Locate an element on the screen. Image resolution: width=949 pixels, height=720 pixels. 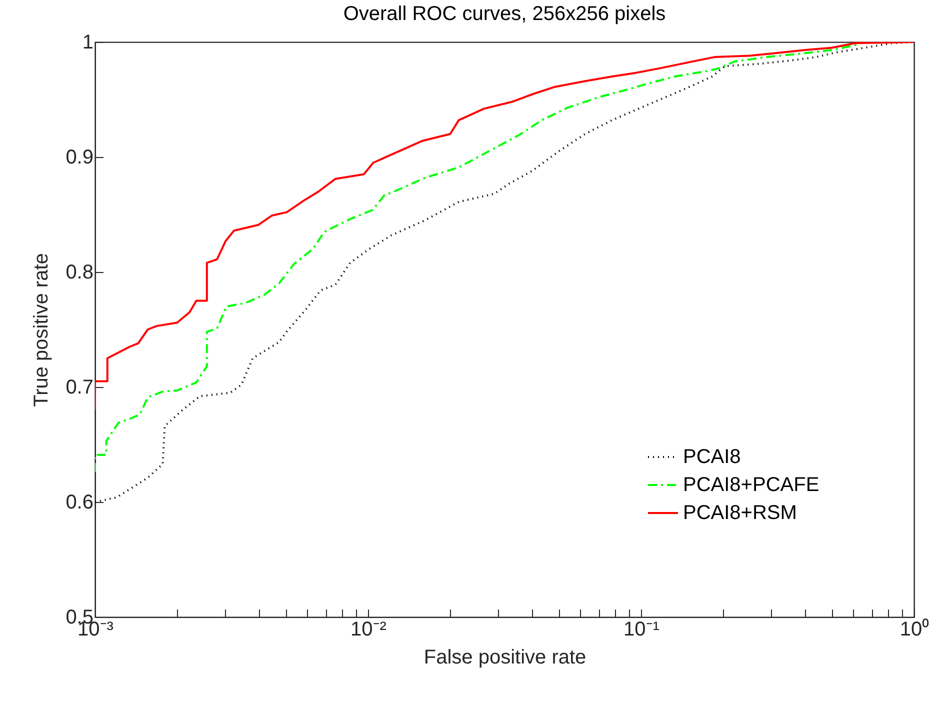
y-tick-label: 0.6 is located at coordinates (80, 503).